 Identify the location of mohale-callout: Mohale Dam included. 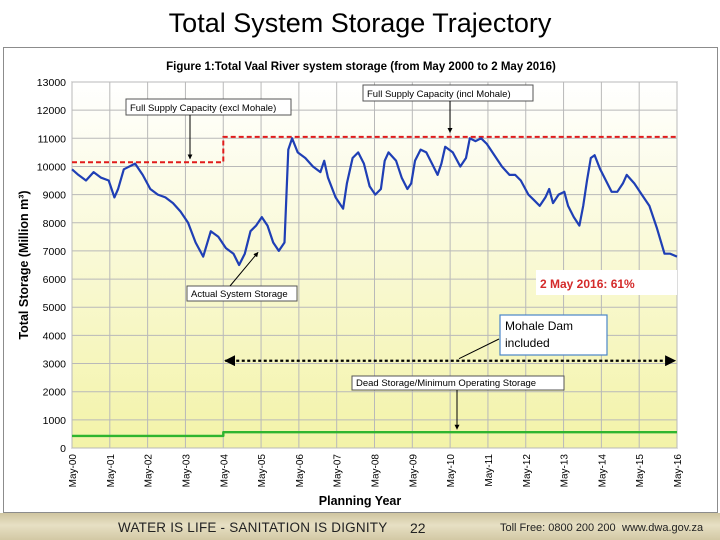
(533, 337).